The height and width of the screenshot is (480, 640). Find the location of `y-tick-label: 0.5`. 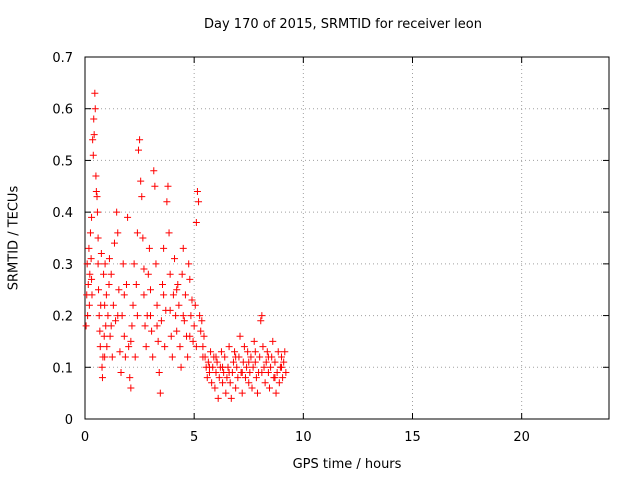

y-tick-label: 0.5 is located at coordinates (62, 161).